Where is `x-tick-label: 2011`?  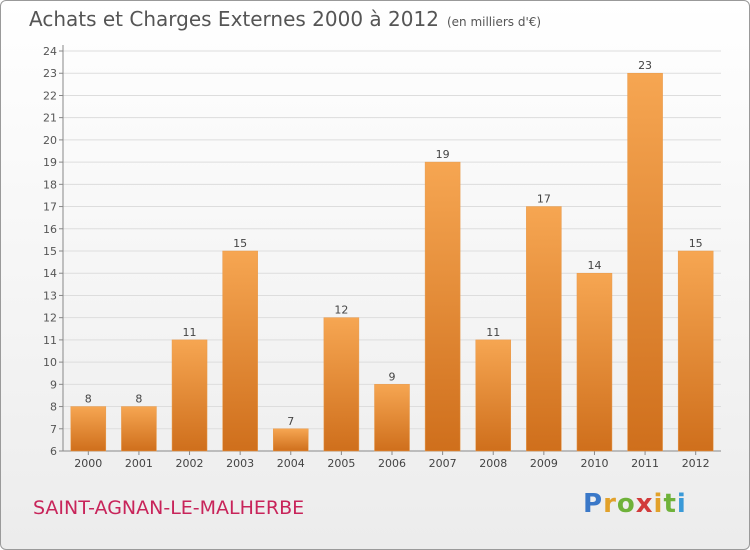 x-tick-label: 2011 is located at coordinates (645, 463).